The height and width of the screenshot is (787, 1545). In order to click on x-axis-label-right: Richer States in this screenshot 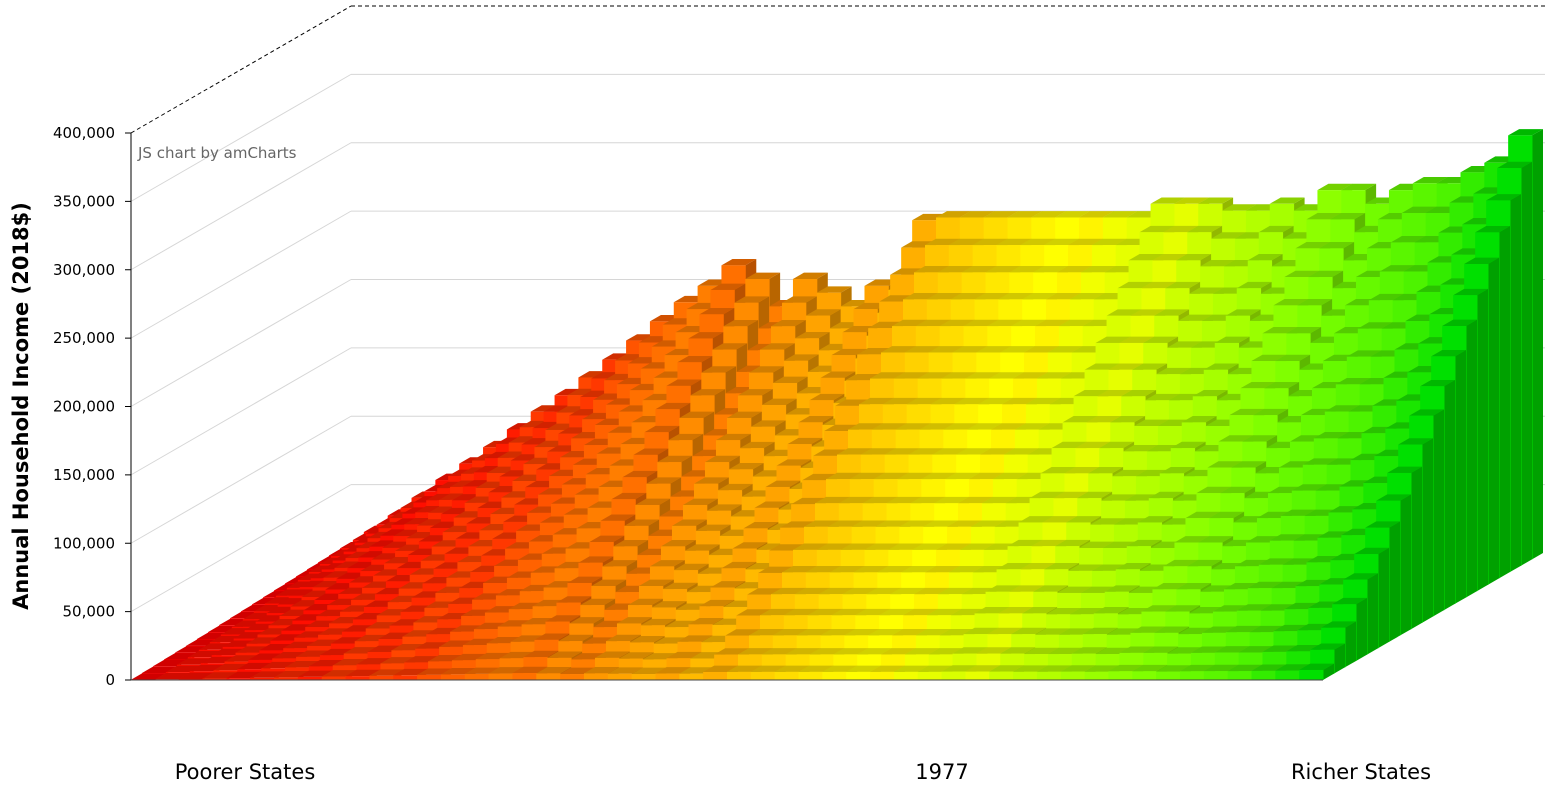, I will do `click(1361, 771)`.